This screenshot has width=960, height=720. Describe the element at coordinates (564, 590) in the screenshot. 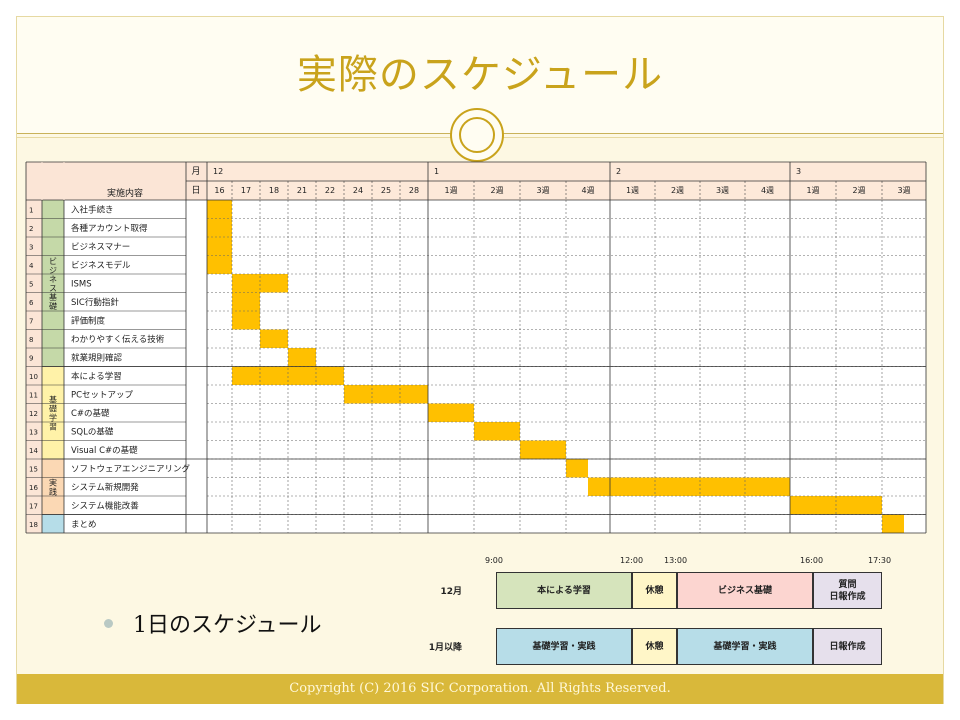

I see `daily-block: 本による学習` at that location.